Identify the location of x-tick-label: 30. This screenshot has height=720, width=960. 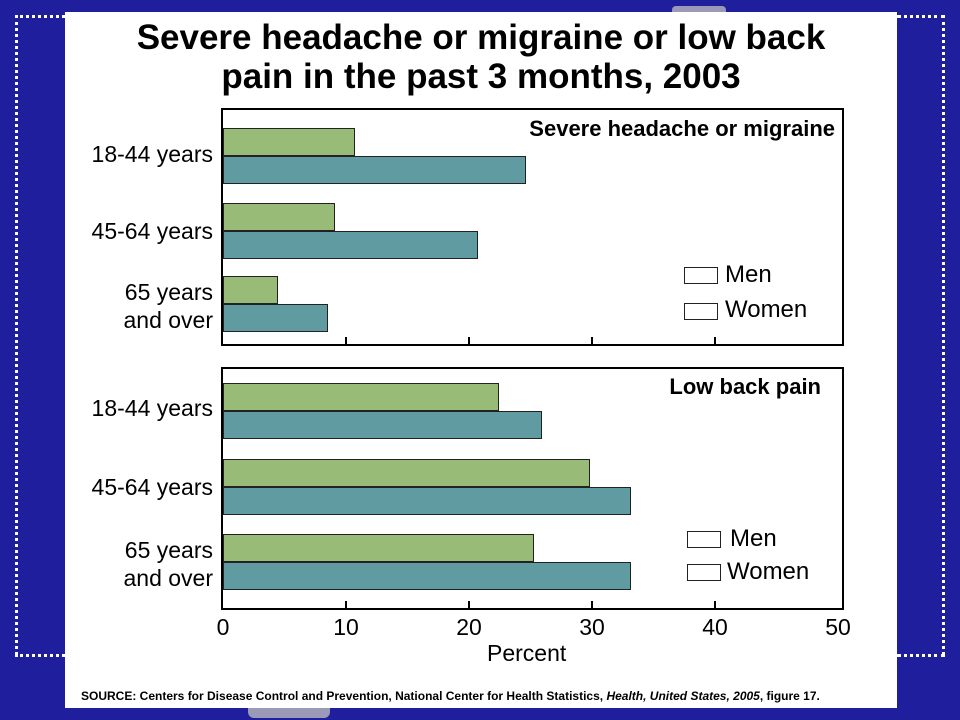
(592, 627).